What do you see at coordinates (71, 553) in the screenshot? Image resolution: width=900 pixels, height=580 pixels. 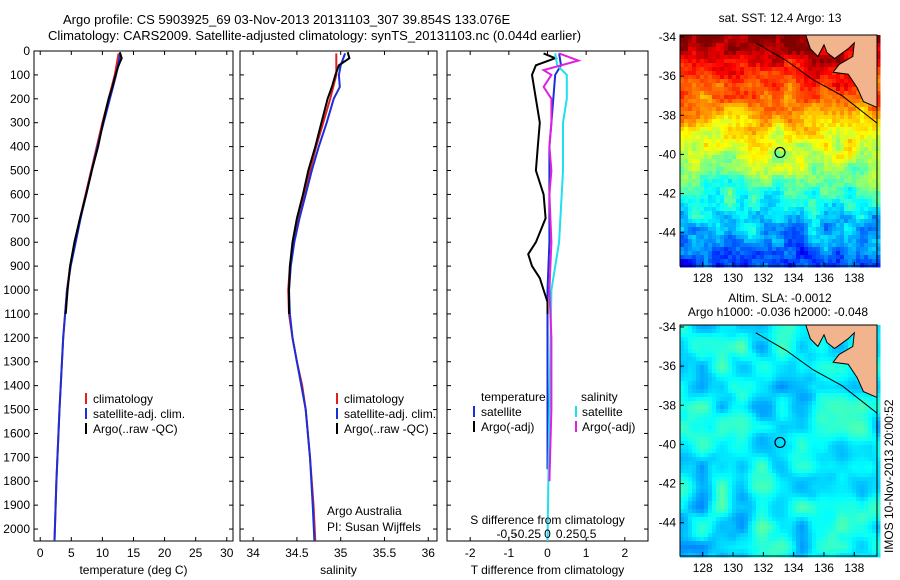 I see `x-tick-label: 5` at bounding box center [71, 553].